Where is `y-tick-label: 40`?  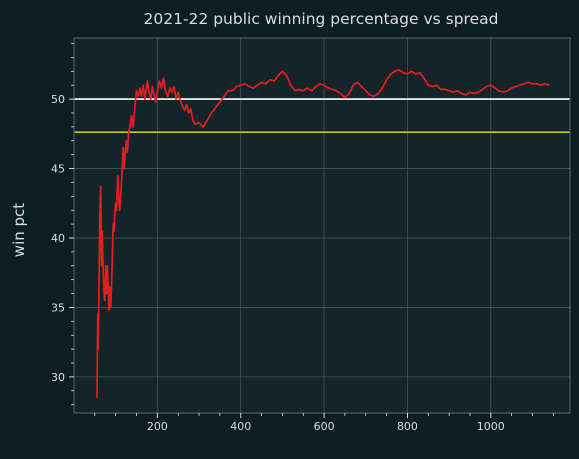 y-tick-label: 40 is located at coordinates (58, 238).